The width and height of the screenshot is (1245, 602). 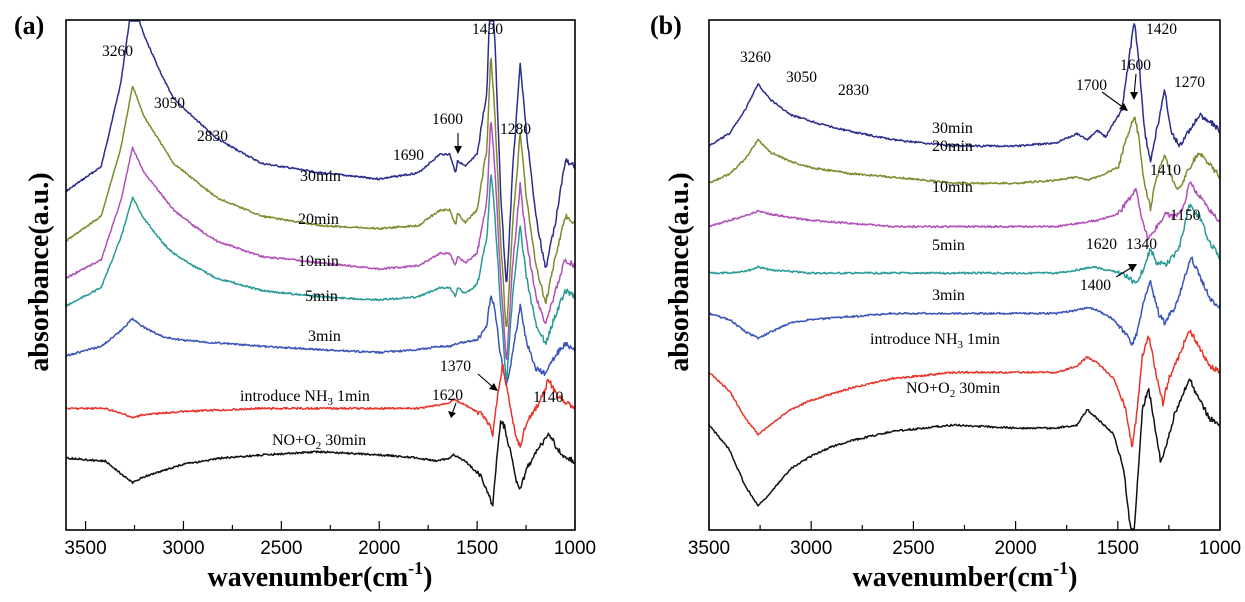 I want to click on series-label-b-20min: 20min, so click(x=952, y=146).